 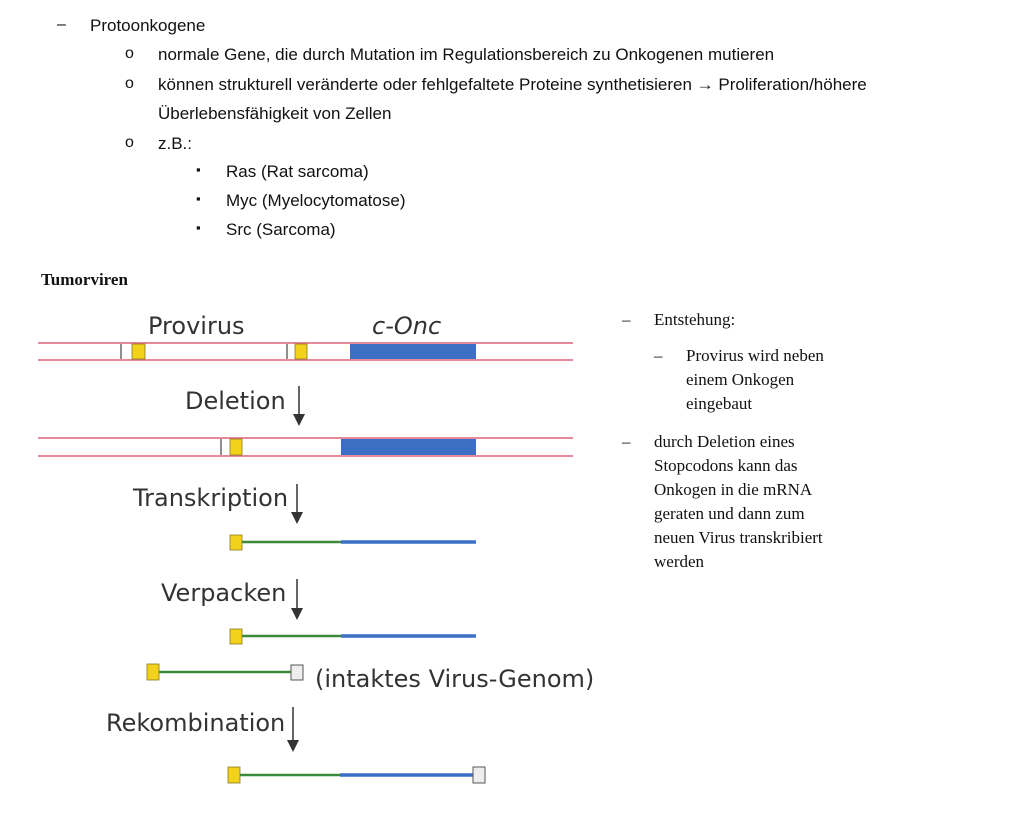 What do you see at coordinates (297, 171) in the screenshot?
I see `example-ras: Ras (Rat sarcoma)` at bounding box center [297, 171].